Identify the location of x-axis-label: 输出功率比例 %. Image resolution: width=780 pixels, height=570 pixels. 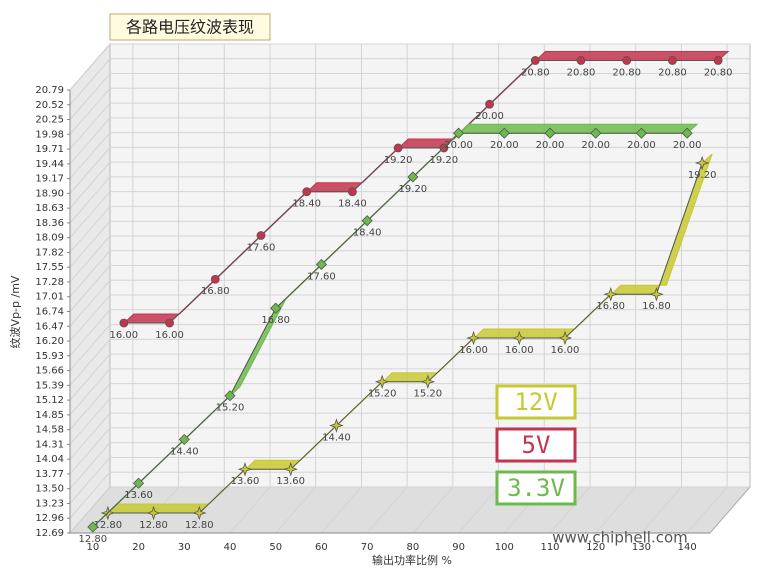
(412, 560).